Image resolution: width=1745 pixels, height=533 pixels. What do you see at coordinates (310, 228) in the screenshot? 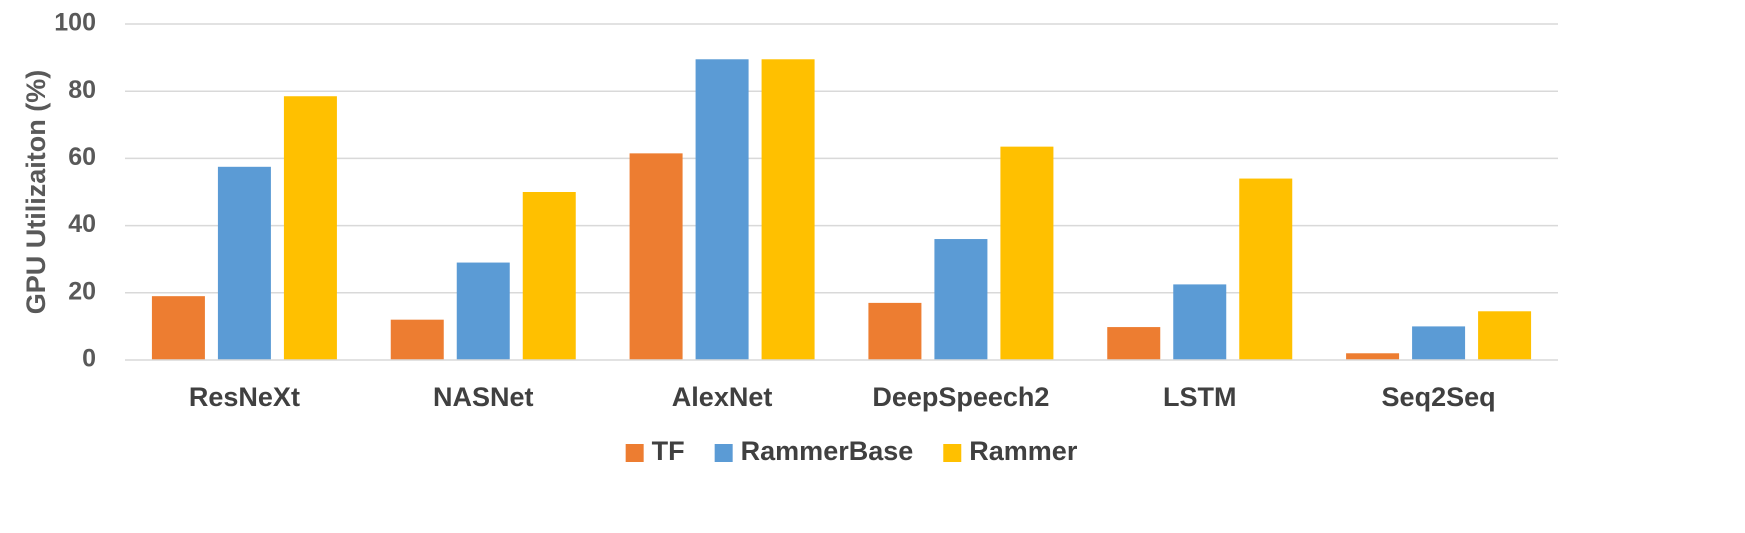
I see `bar-rammer-resnext` at bounding box center [310, 228].